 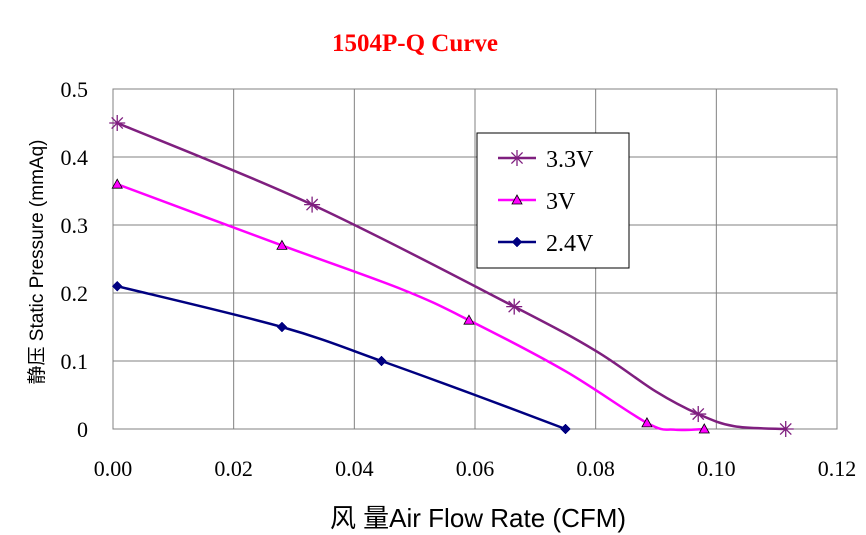 I want to click on x-axis-label: 风 量Air Flow Rate (CFM), so click(x=478, y=518).